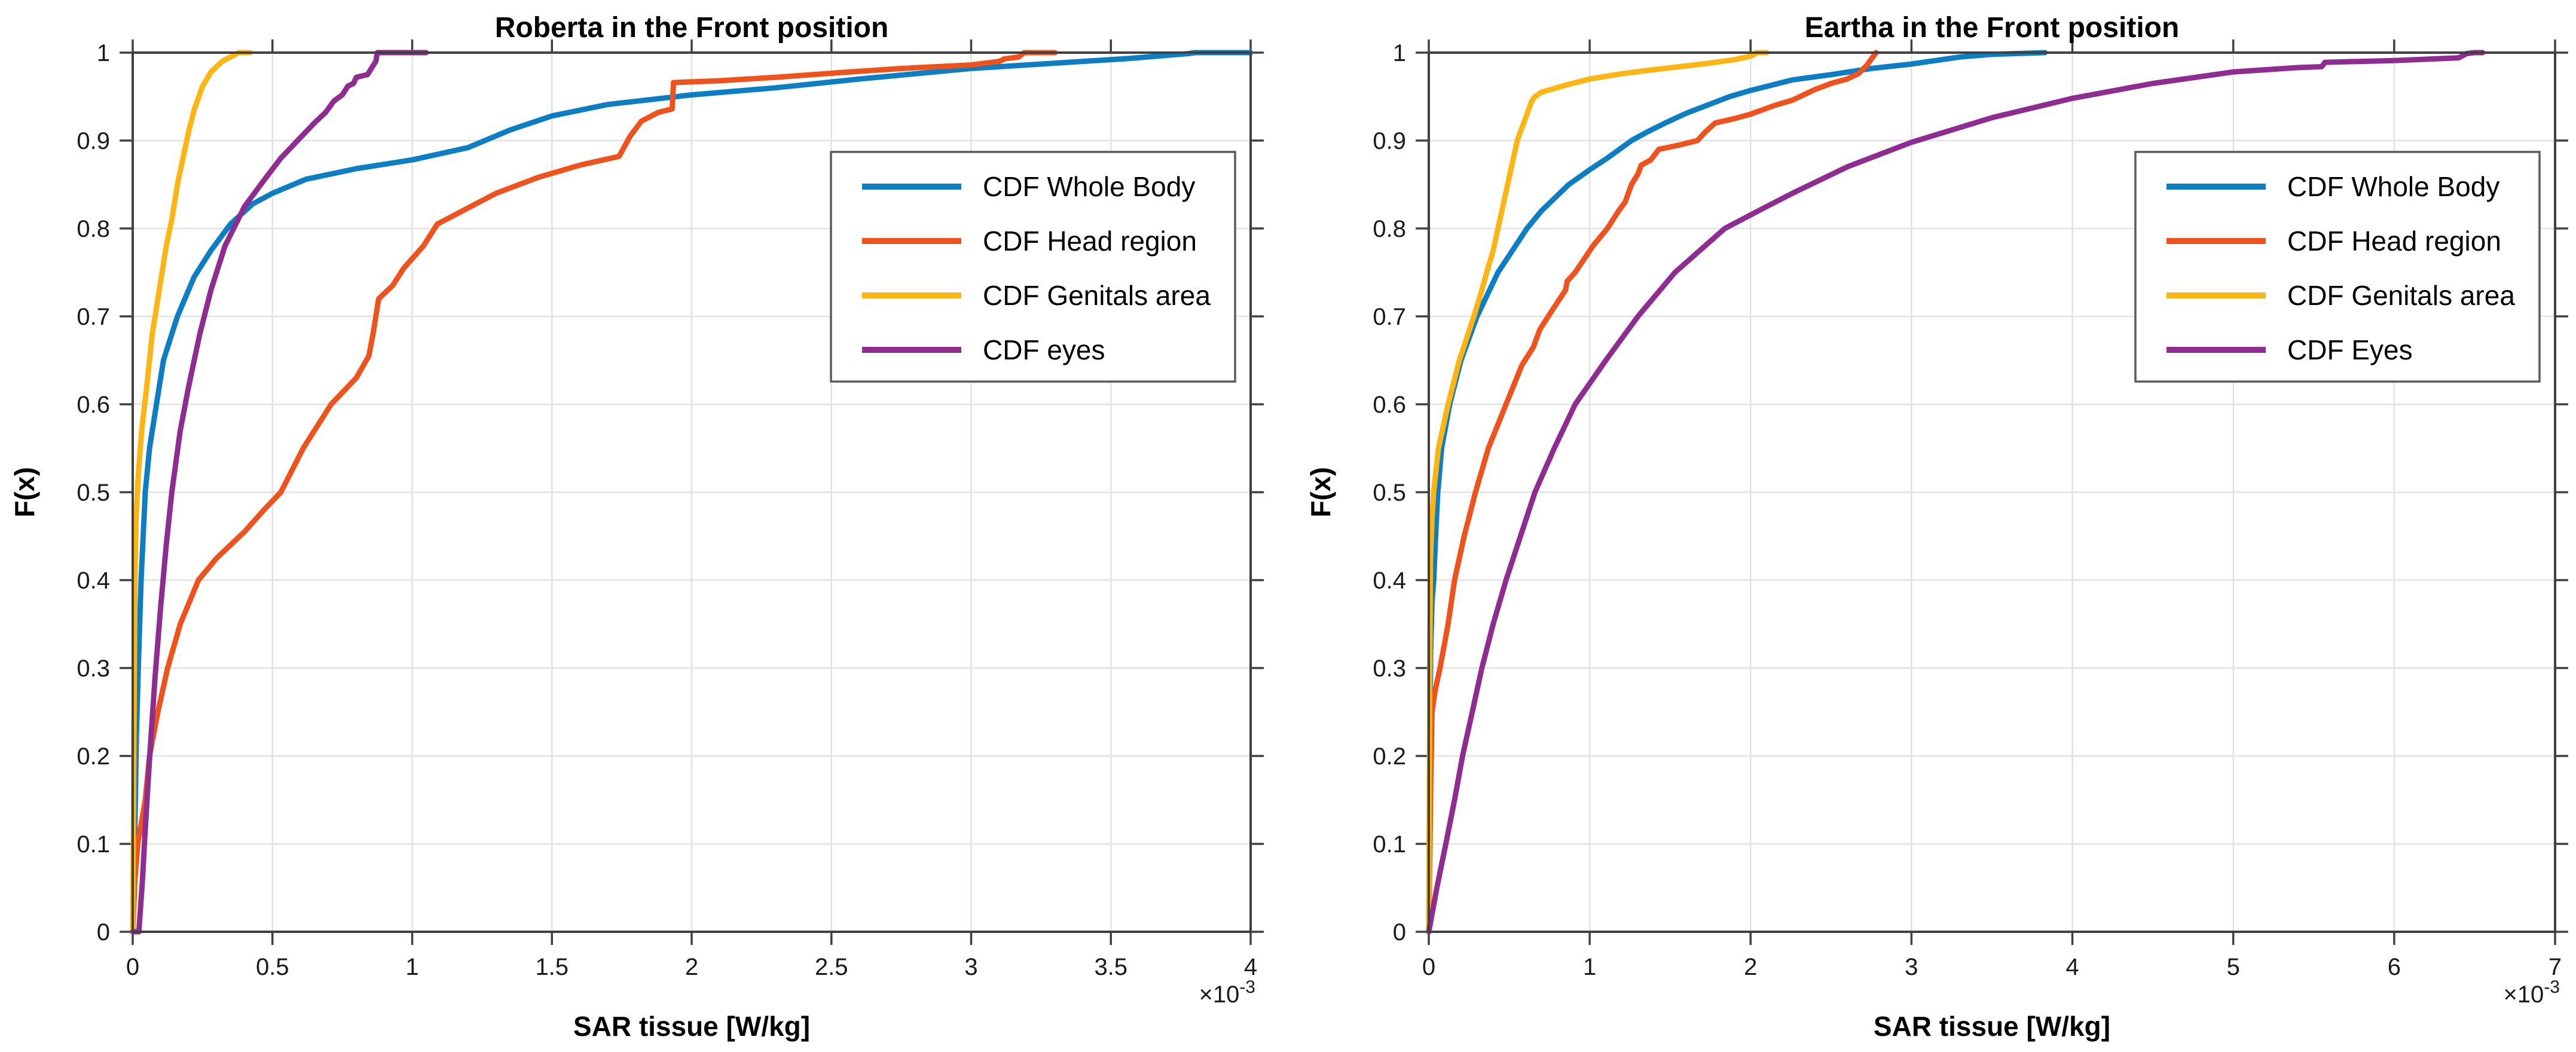  I want to click on x-tick-label: 3.5, so click(1110, 967).